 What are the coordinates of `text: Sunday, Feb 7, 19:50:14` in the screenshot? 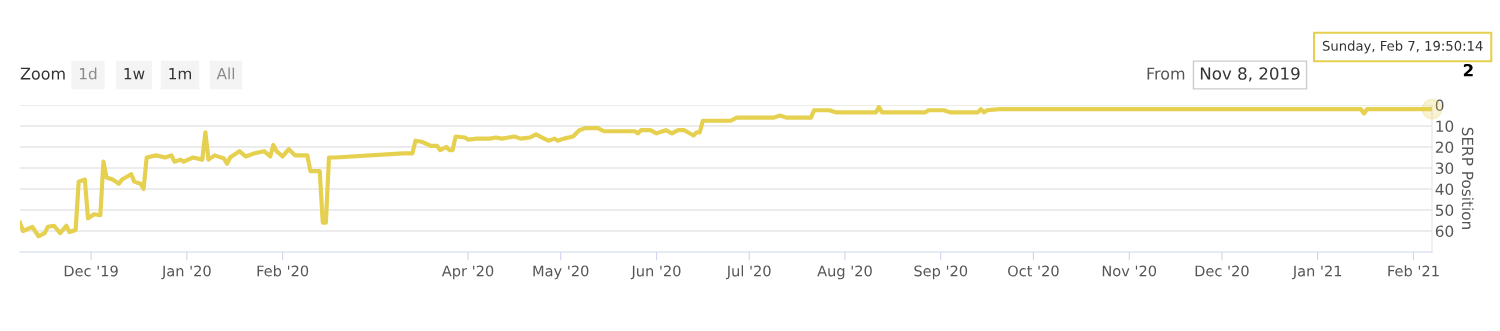 It's located at (1402, 47).